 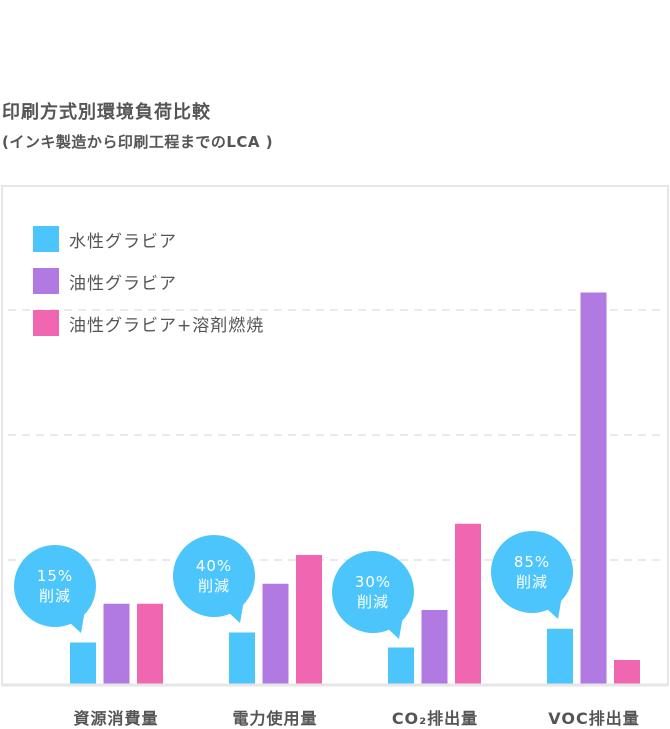 I want to click on x-tick-label: VOC排出量, so click(x=594, y=718).